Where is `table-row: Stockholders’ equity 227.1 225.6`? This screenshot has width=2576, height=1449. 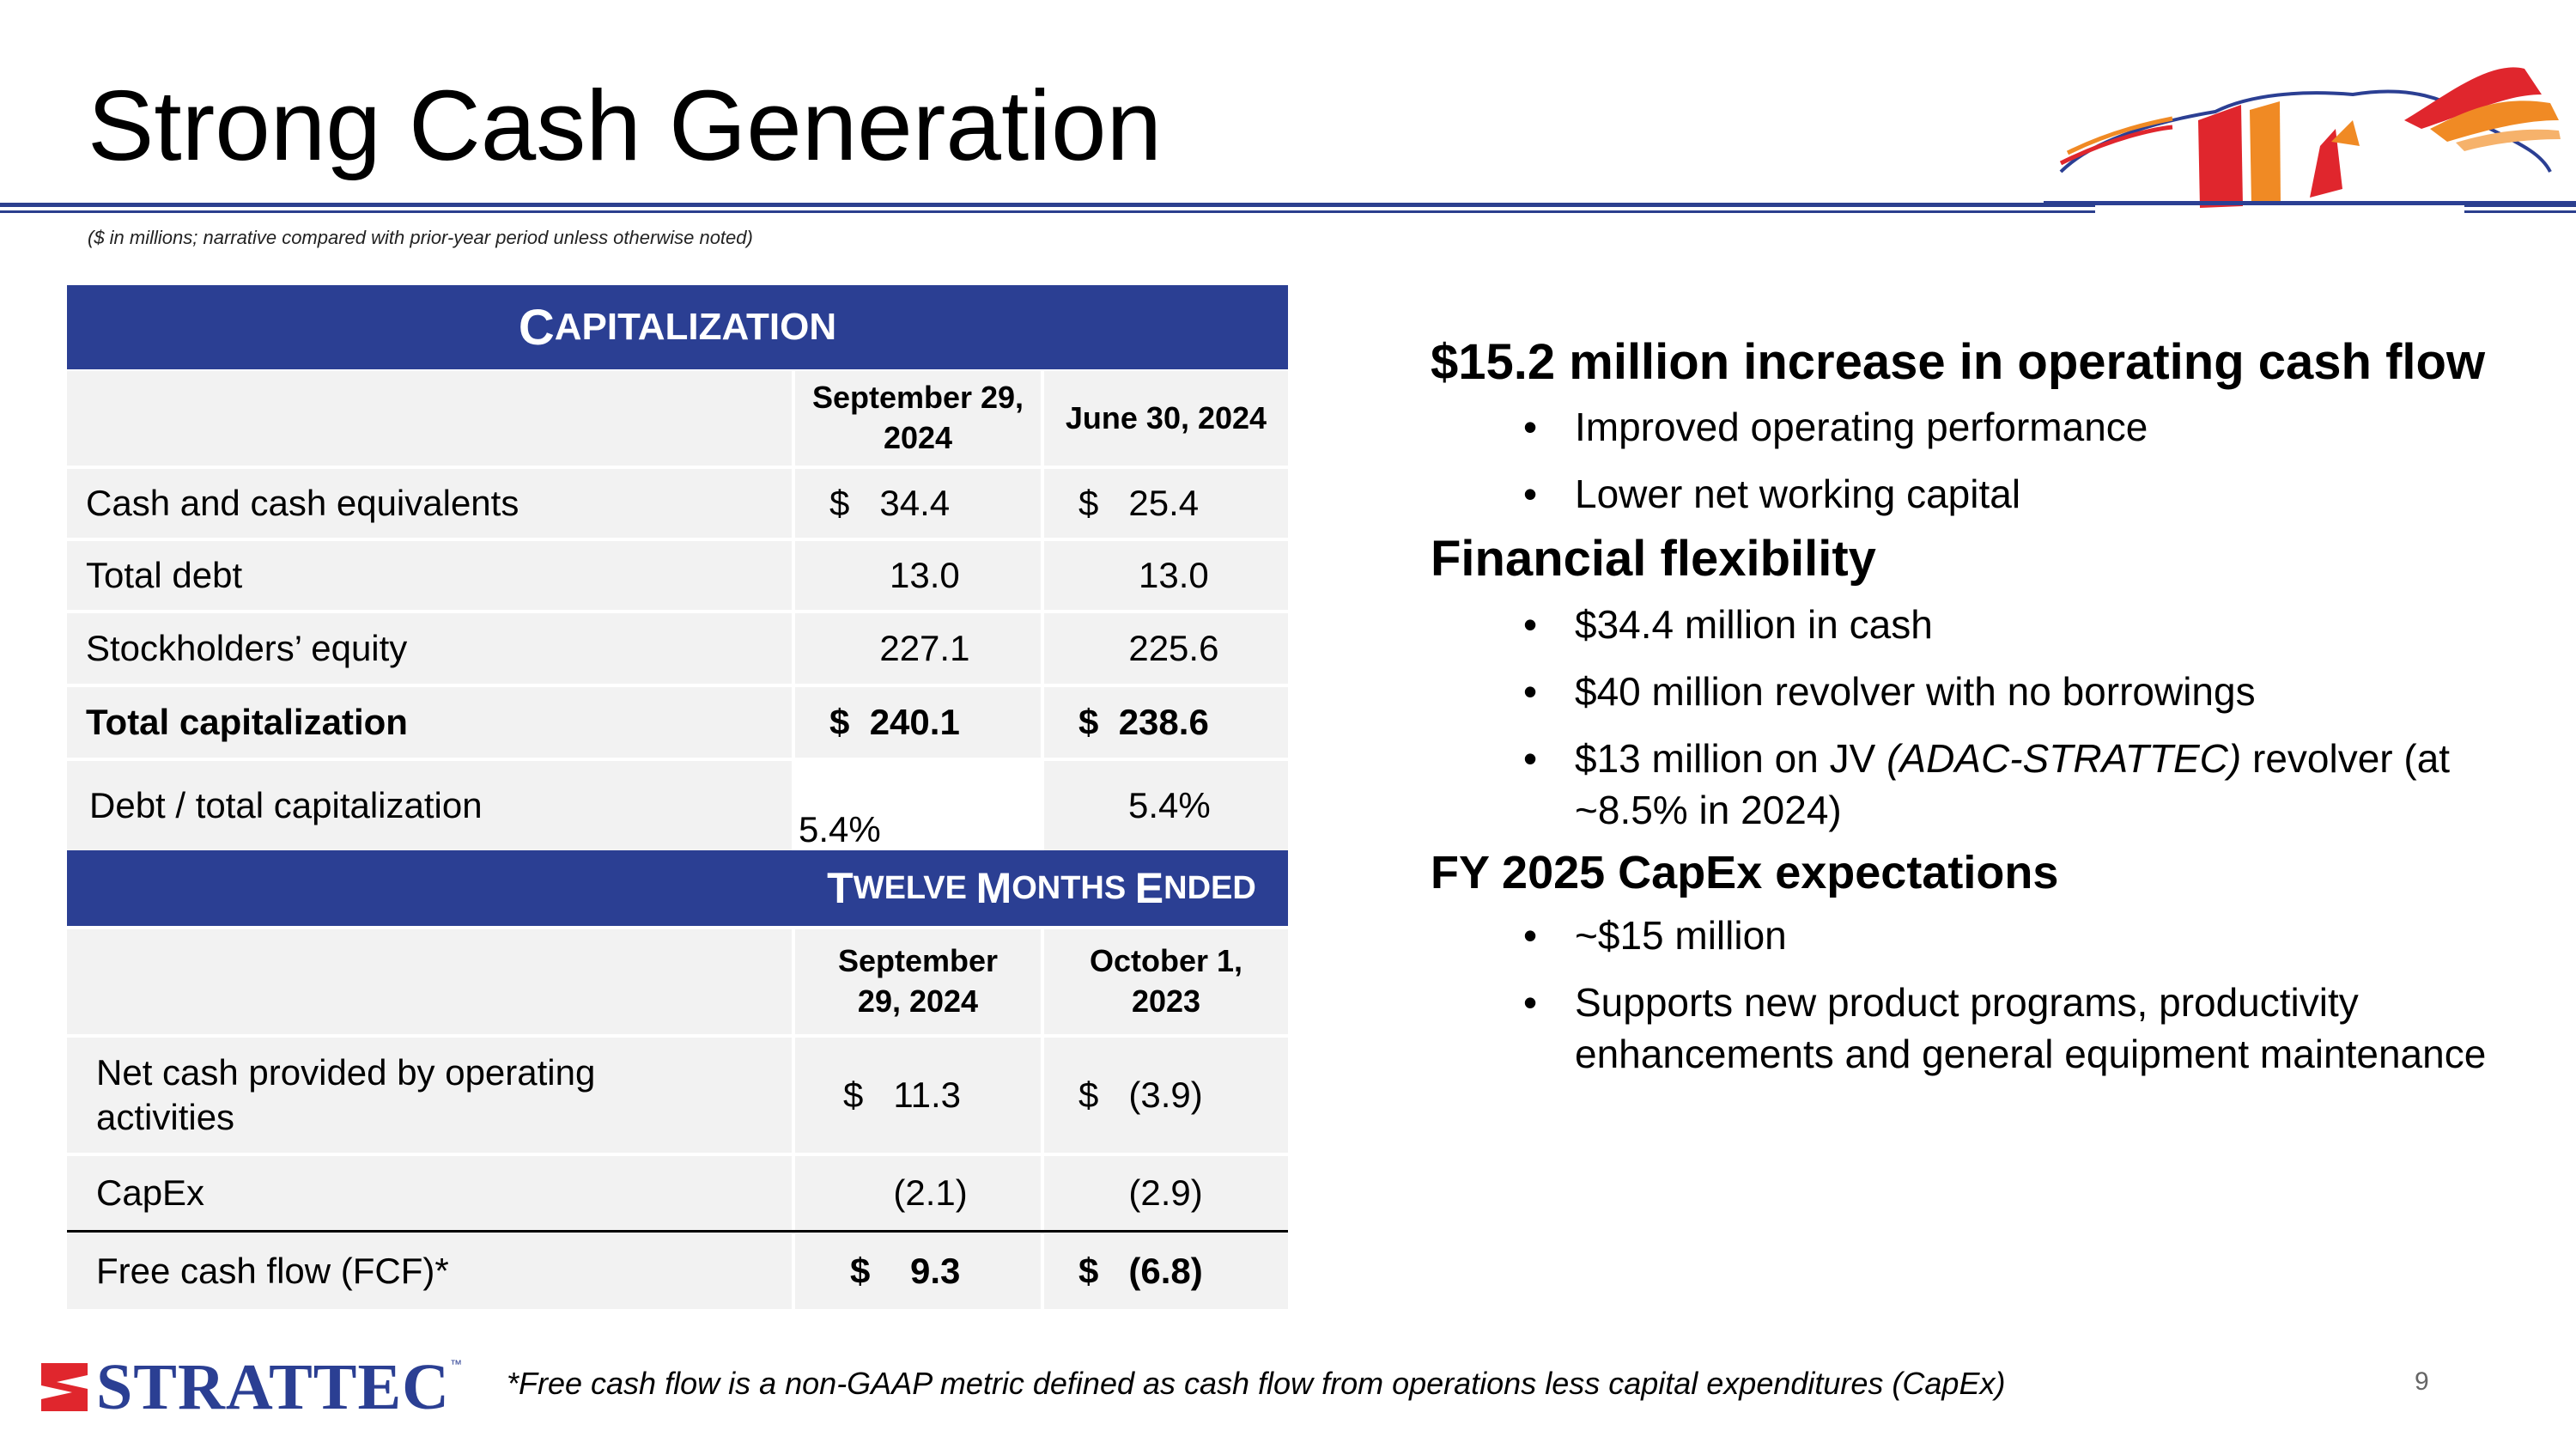
table-row: Stockholders’ equity 227.1 225.6 is located at coordinates (678, 648).